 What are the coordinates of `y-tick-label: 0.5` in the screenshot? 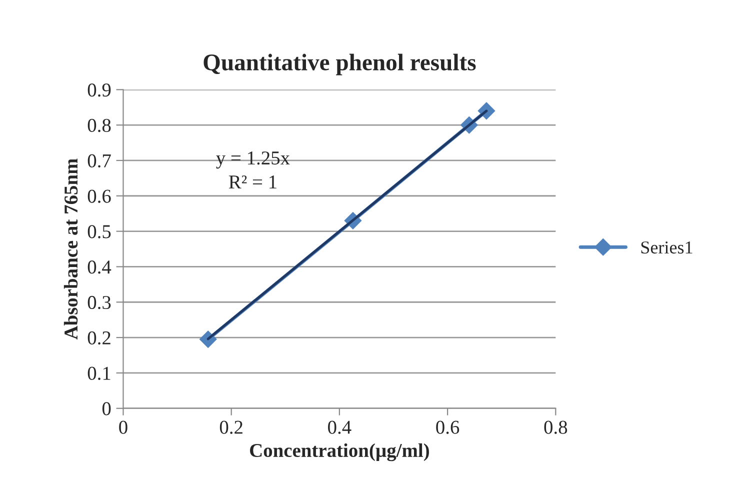 It's located at (99, 231).